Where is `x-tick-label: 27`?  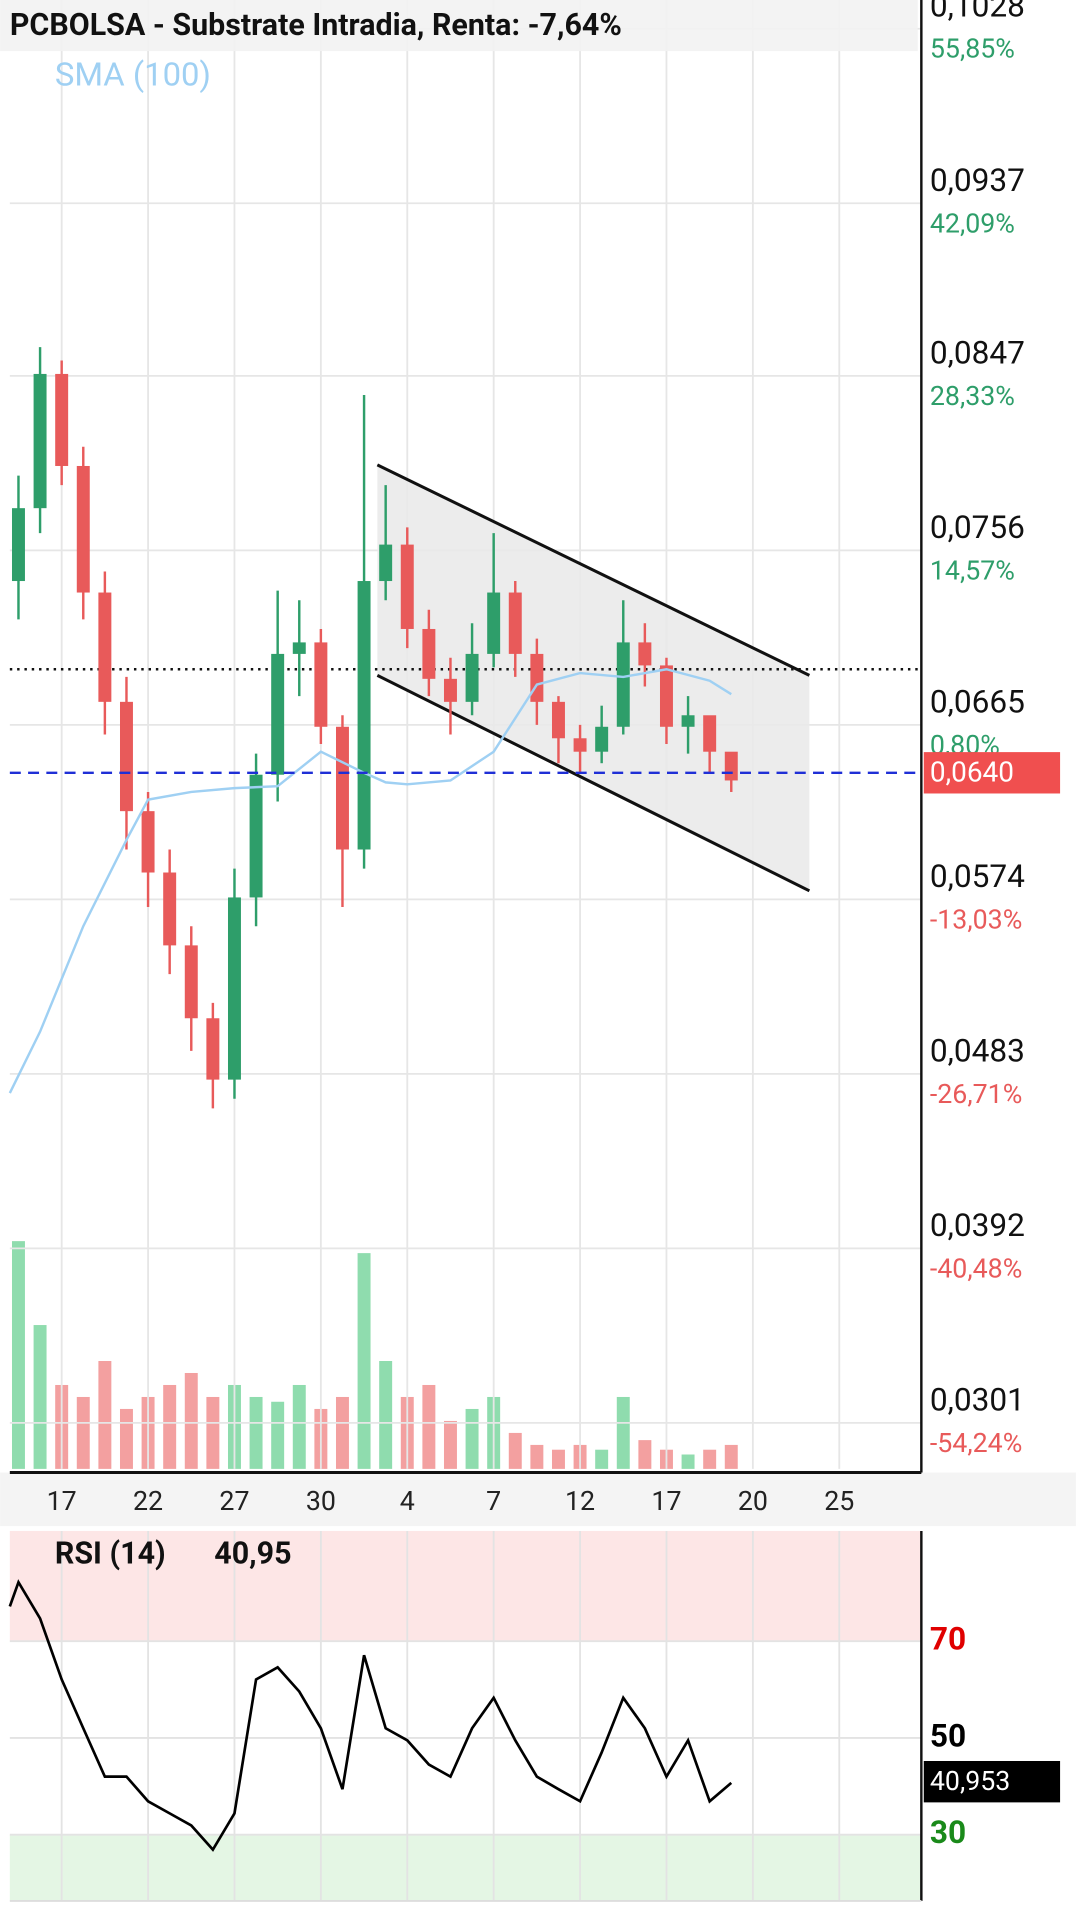
x-tick-label: 27 is located at coordinates (234, 1501).